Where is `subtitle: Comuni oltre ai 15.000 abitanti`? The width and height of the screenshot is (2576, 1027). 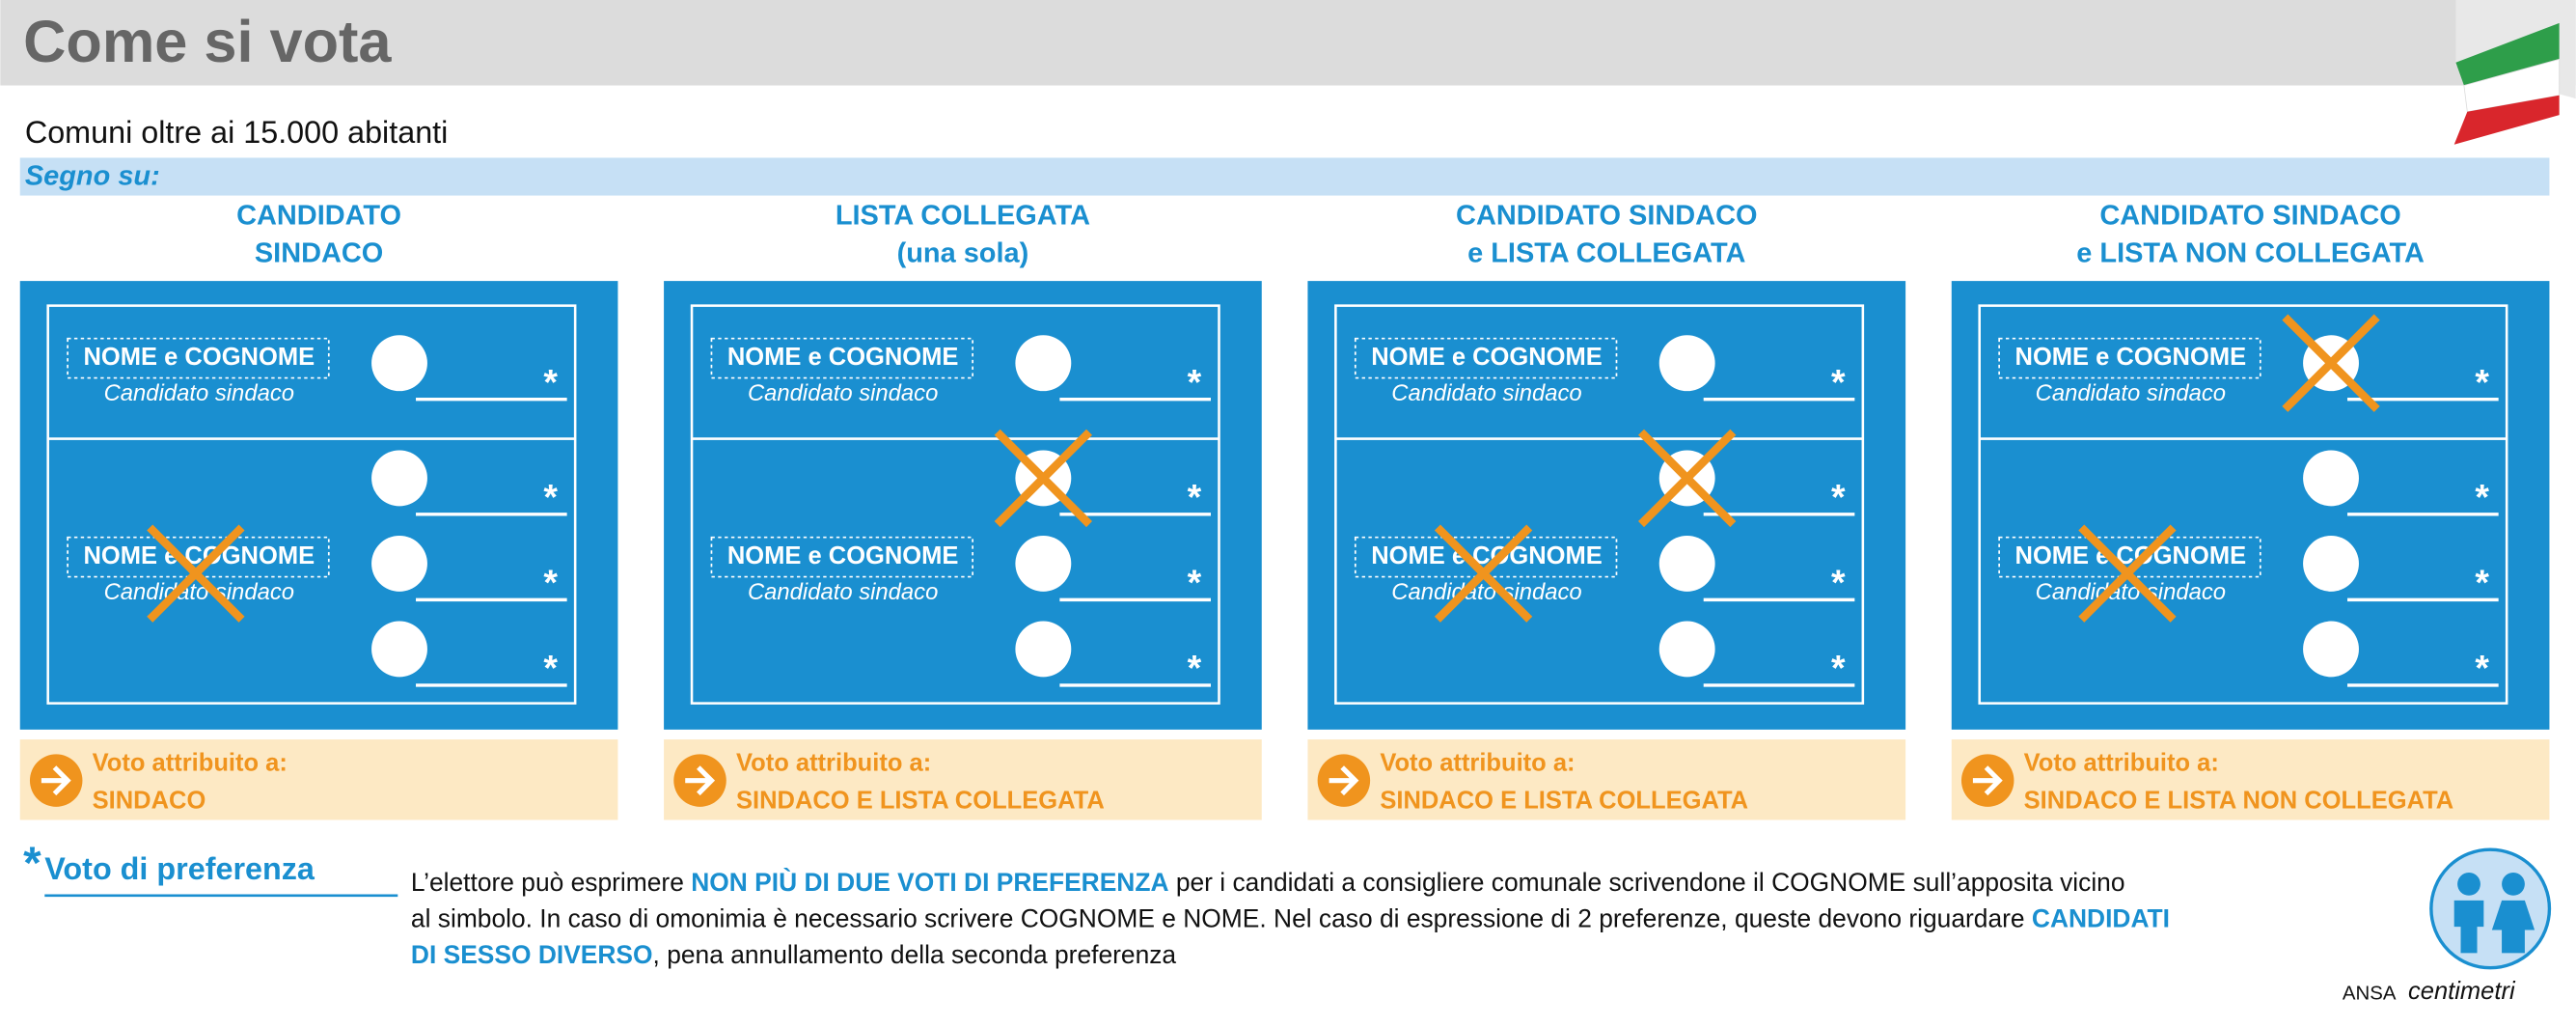 subtitle: Comuni oltre ai 15.000 abitanti is located at coordinates (237, 132).